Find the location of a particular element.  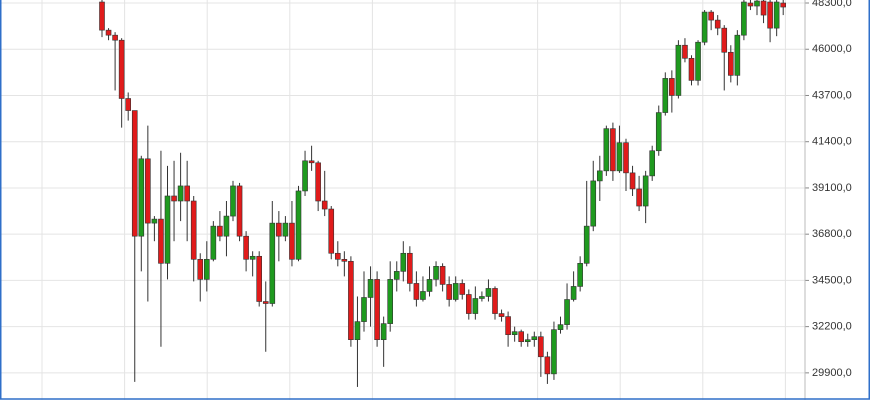

y-tick-label: 41400,0 is located at coordinates (832, 142).